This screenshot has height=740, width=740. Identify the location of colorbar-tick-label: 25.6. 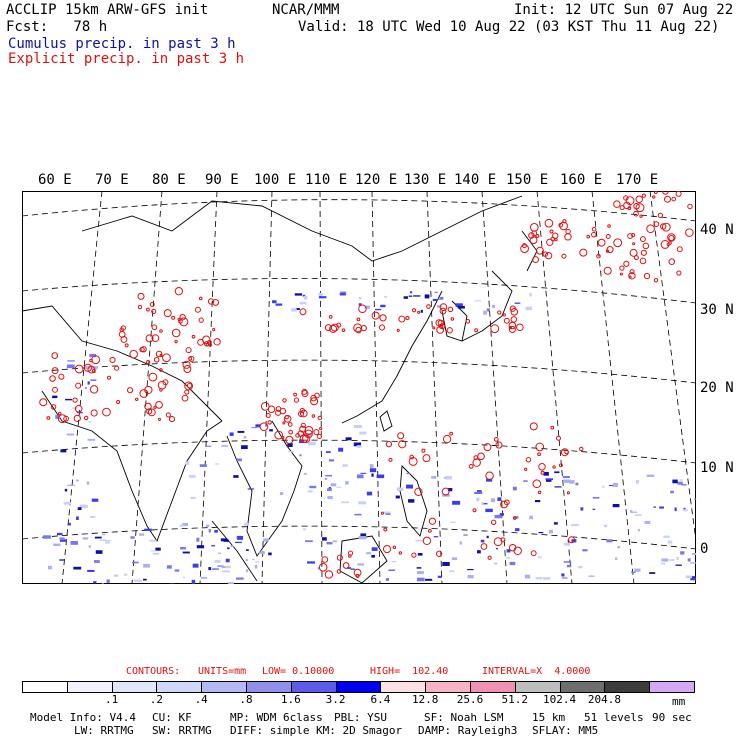
(470, 699).